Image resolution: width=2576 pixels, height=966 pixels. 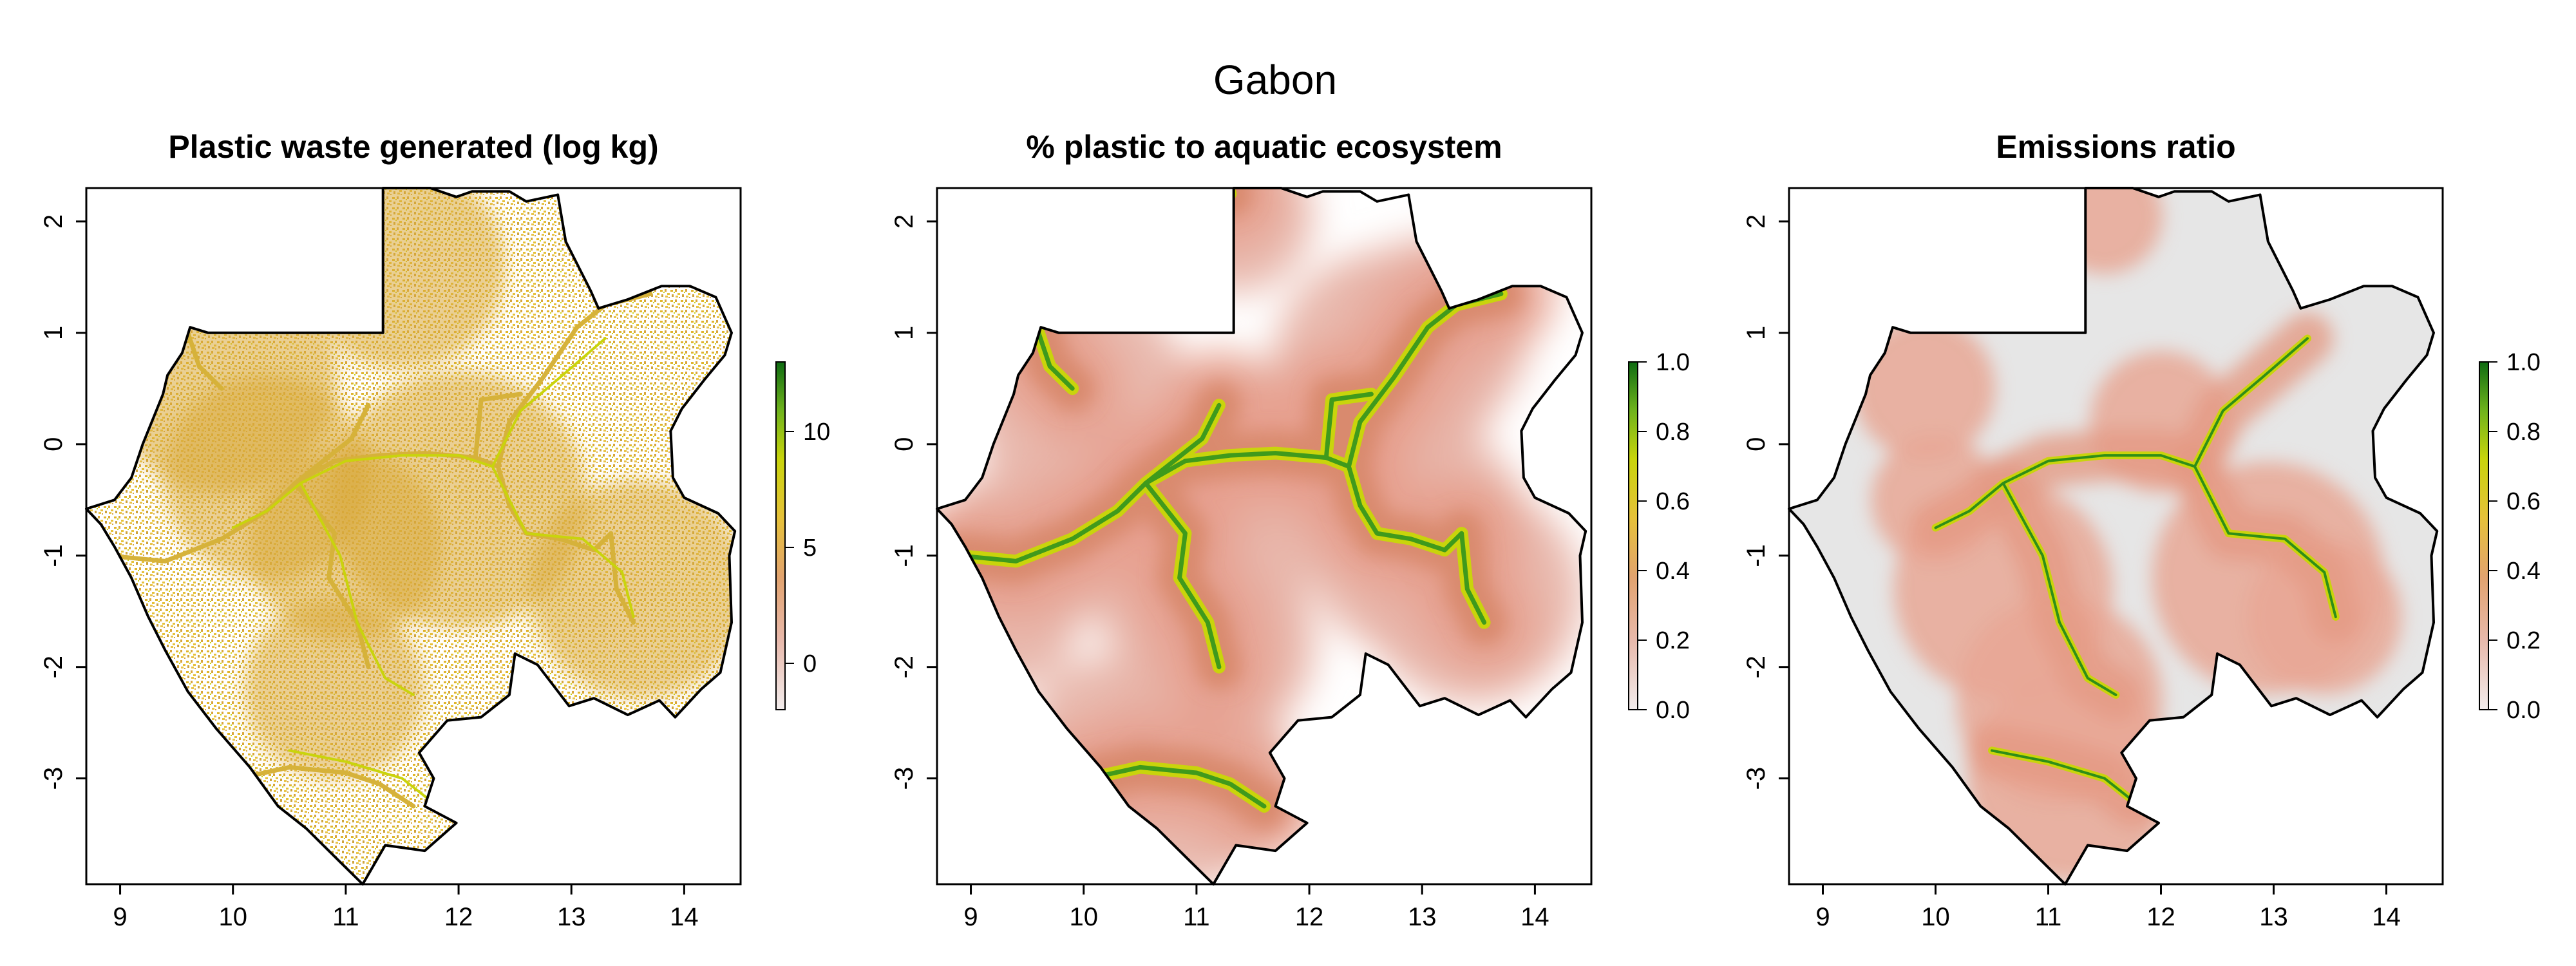 What do you see at coordinates (1275, 80) in the screenshot?
I see `figure-title: Gabon` at bounding box center [1275, 80].